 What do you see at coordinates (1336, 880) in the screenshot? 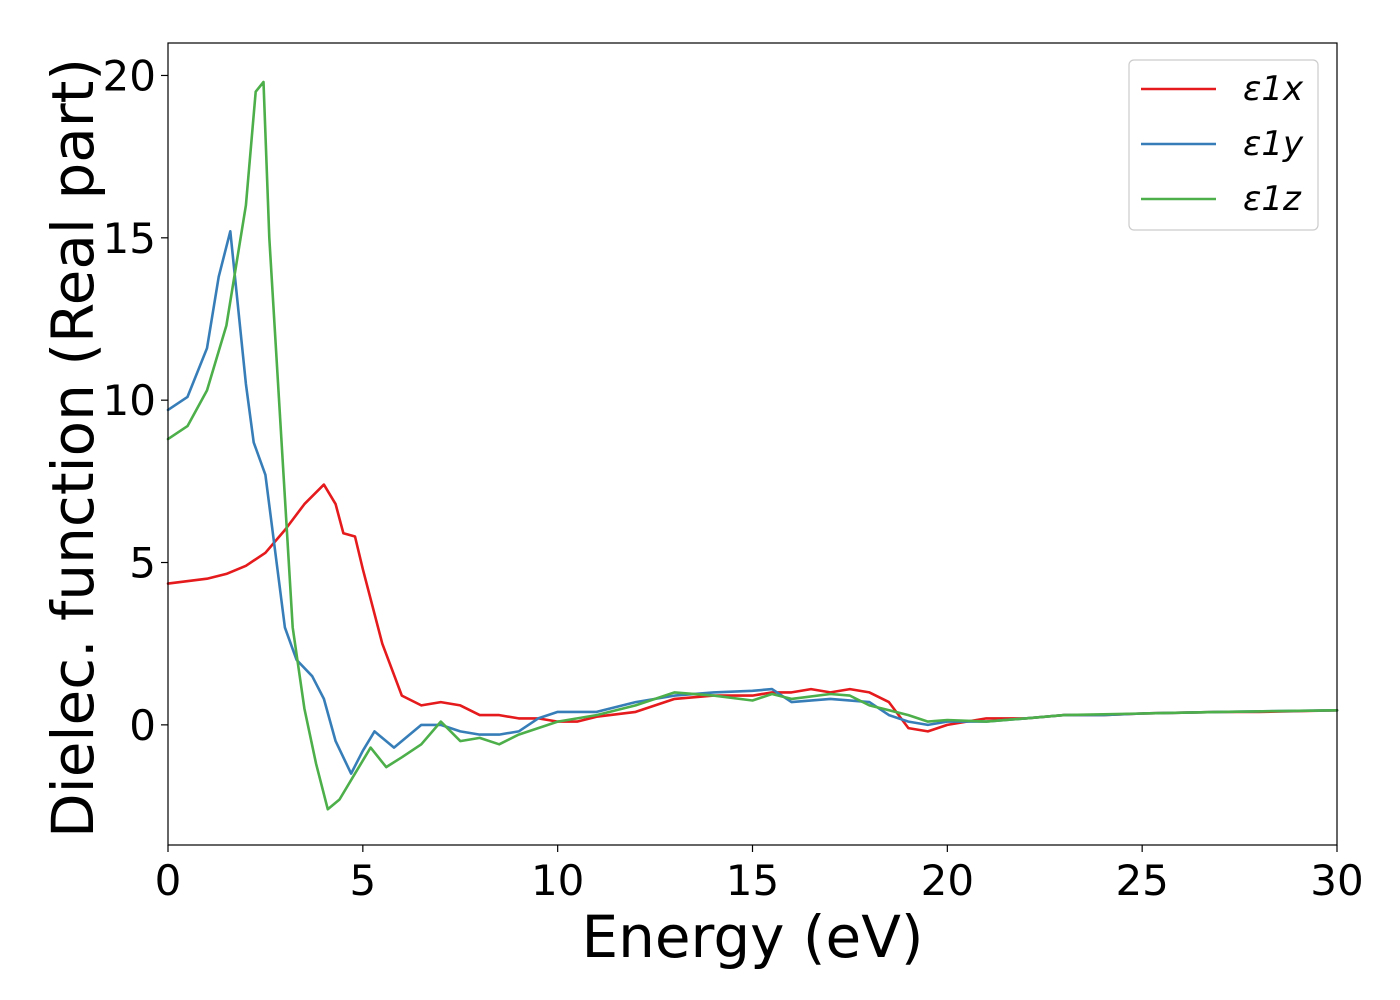
I see `x-tick-label: 30` at bounding box center [1336, 880].